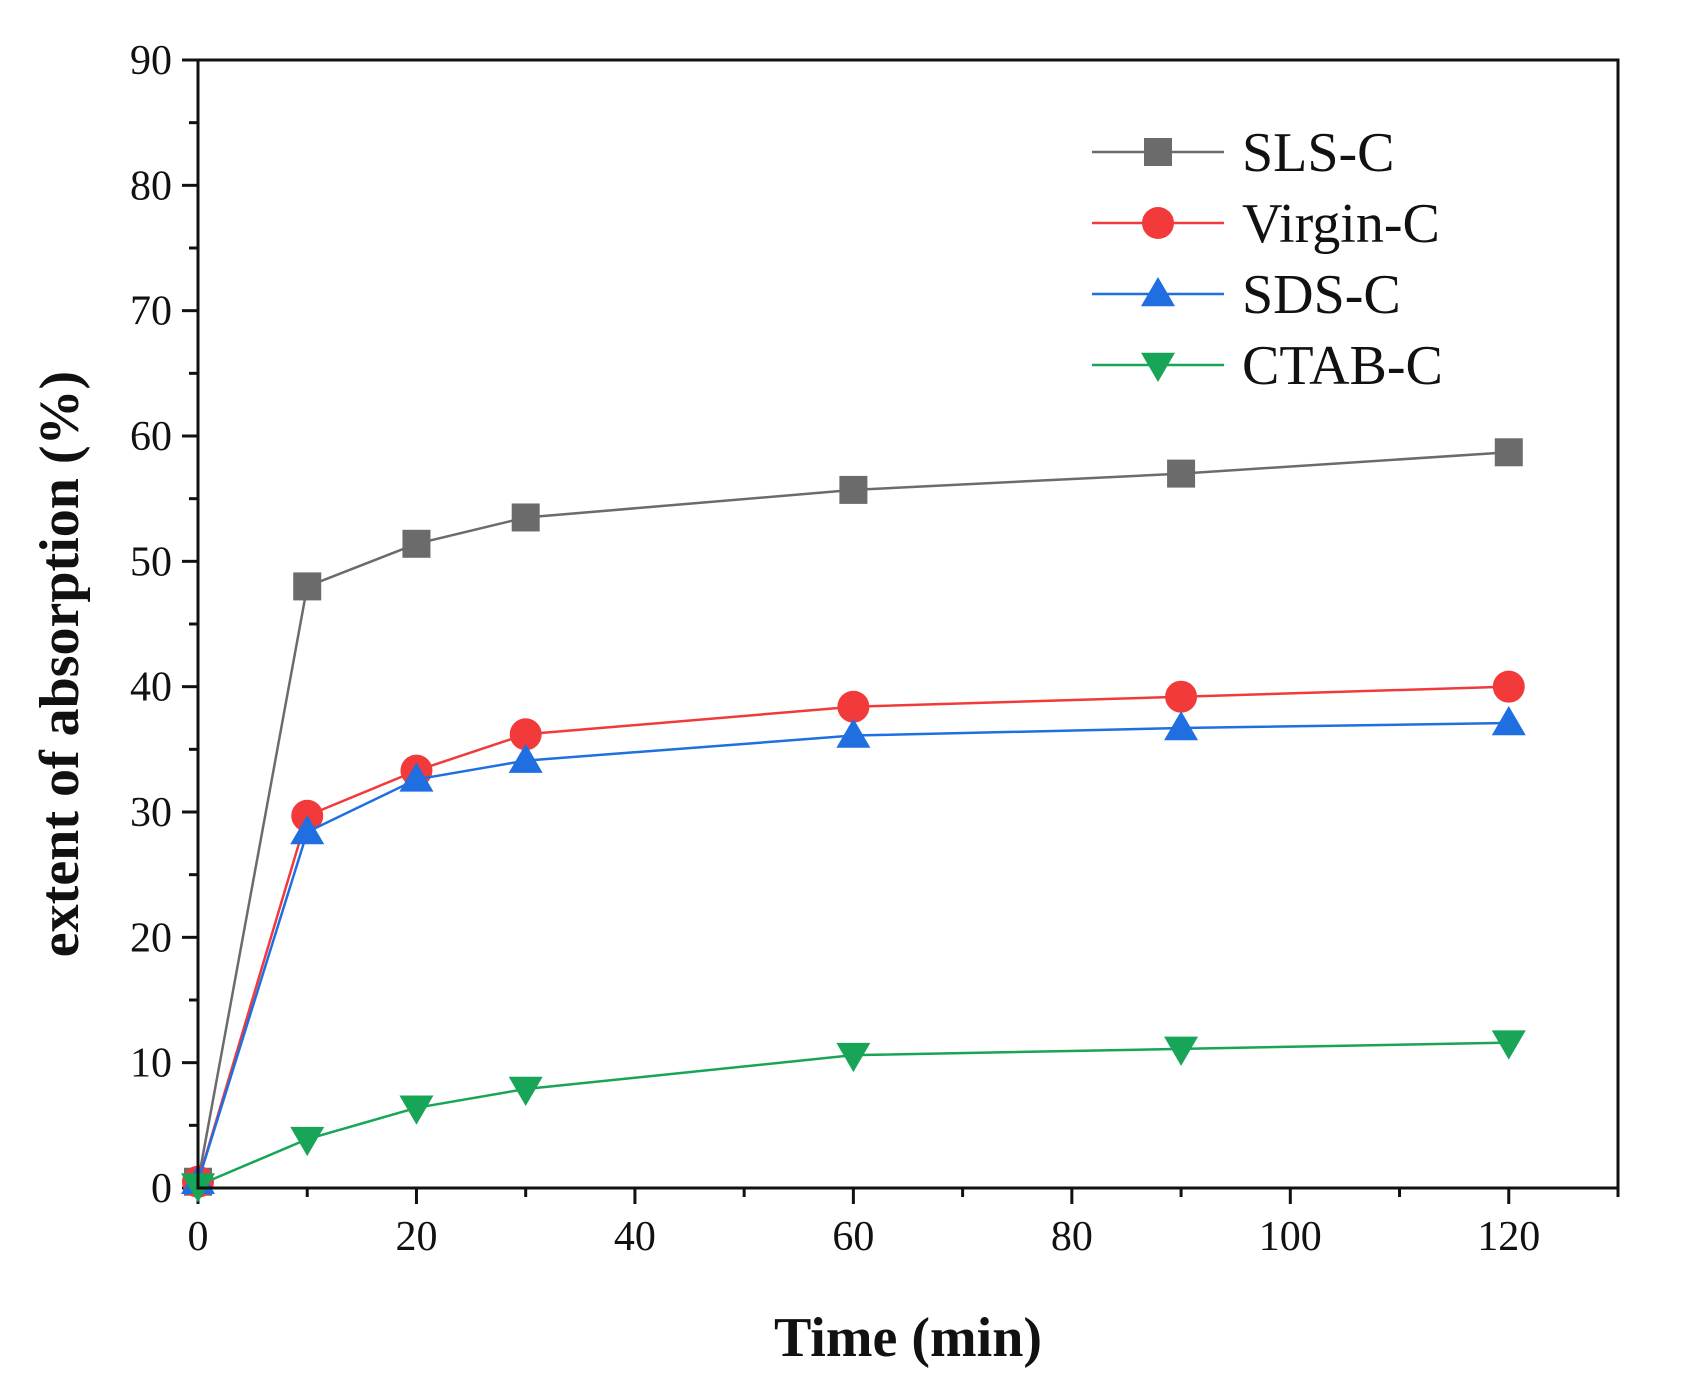 The height and width of the screenshot is (1392, 1694). I want to click on legend-item-ctab-c: CTAB-C, so click(1267, 366).